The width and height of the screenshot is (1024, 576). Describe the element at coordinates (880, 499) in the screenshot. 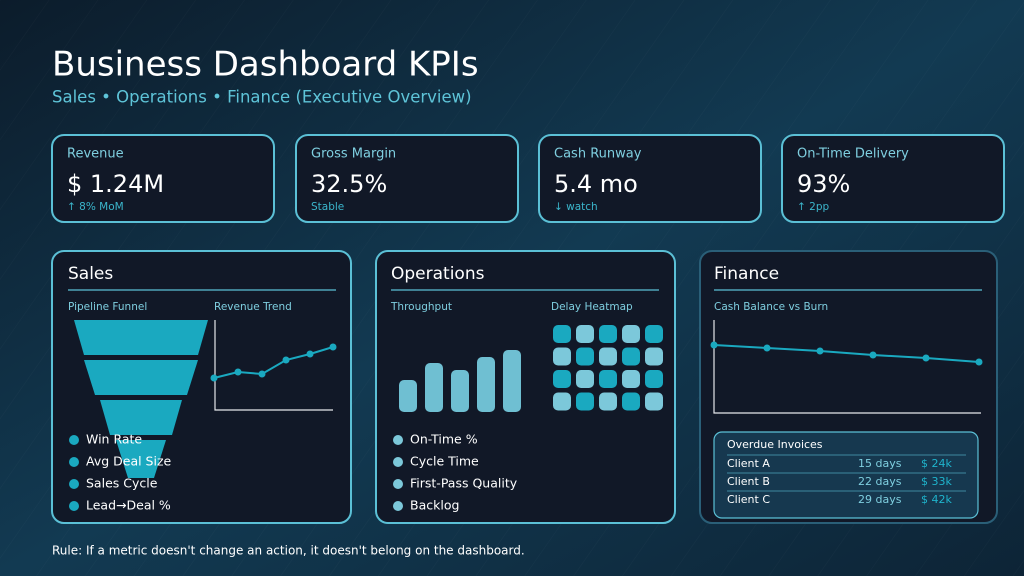

I see `days: 29 days` at that location.